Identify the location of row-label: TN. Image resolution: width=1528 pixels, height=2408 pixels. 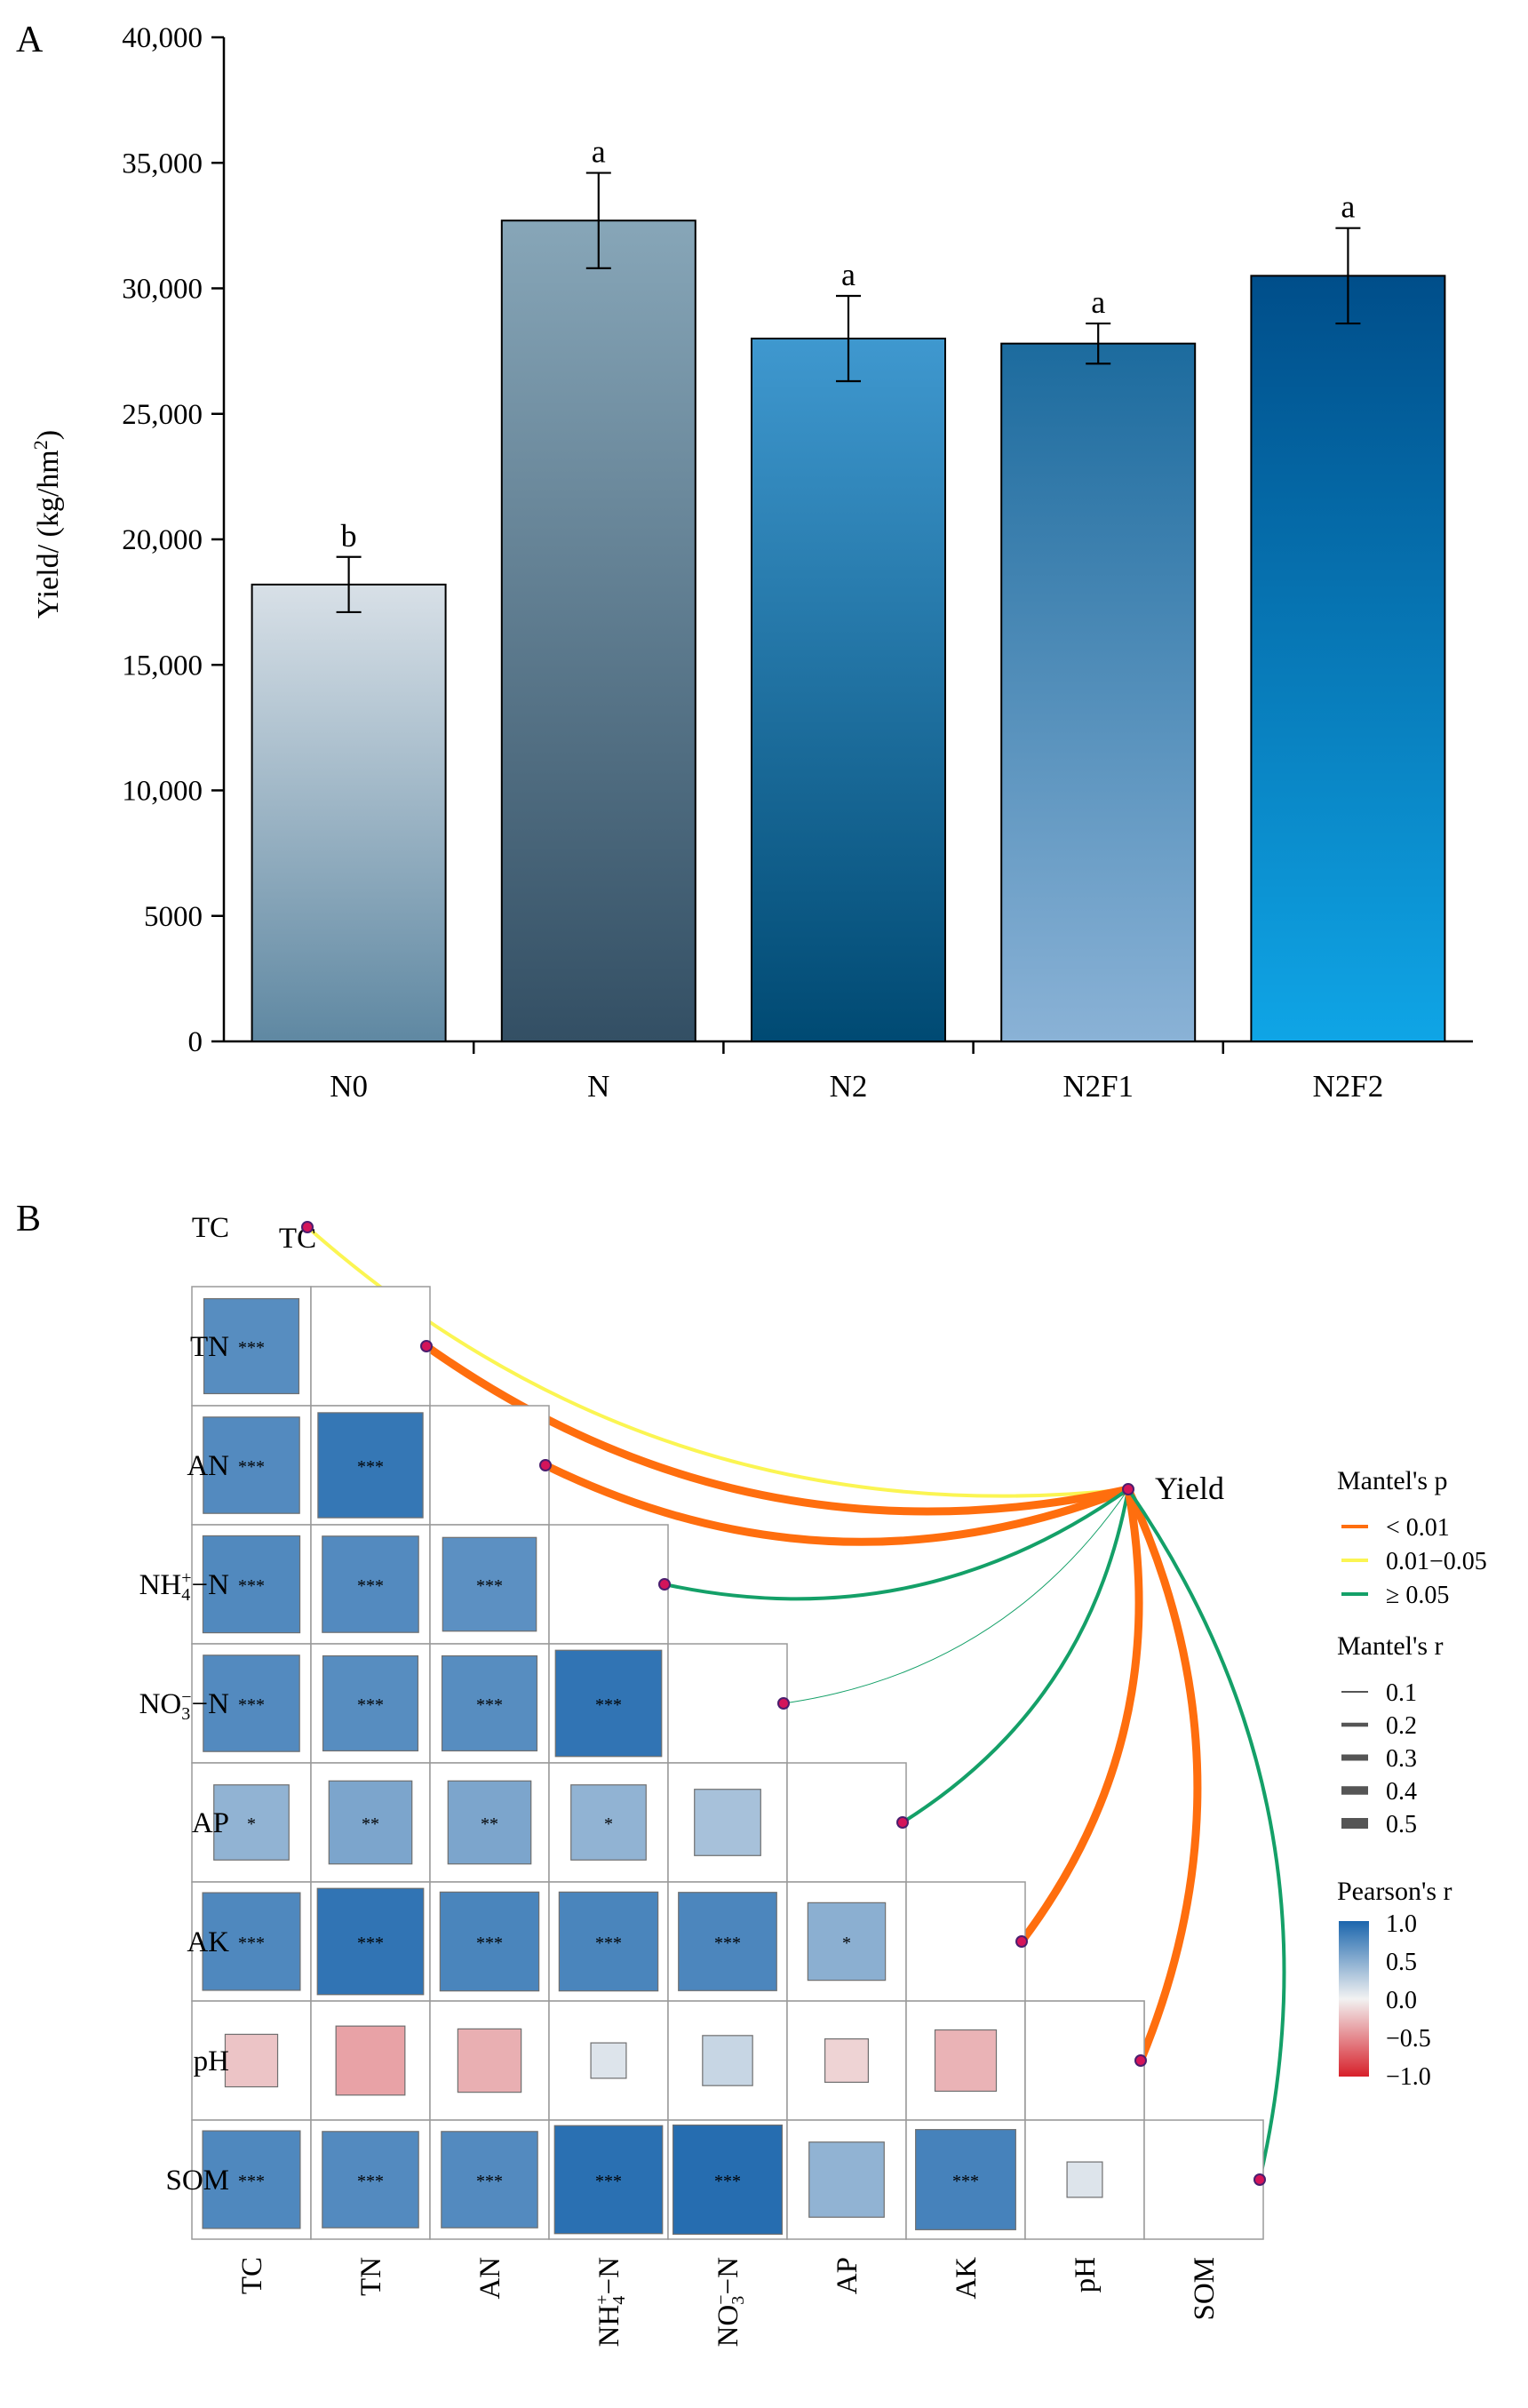
(209, 1347).